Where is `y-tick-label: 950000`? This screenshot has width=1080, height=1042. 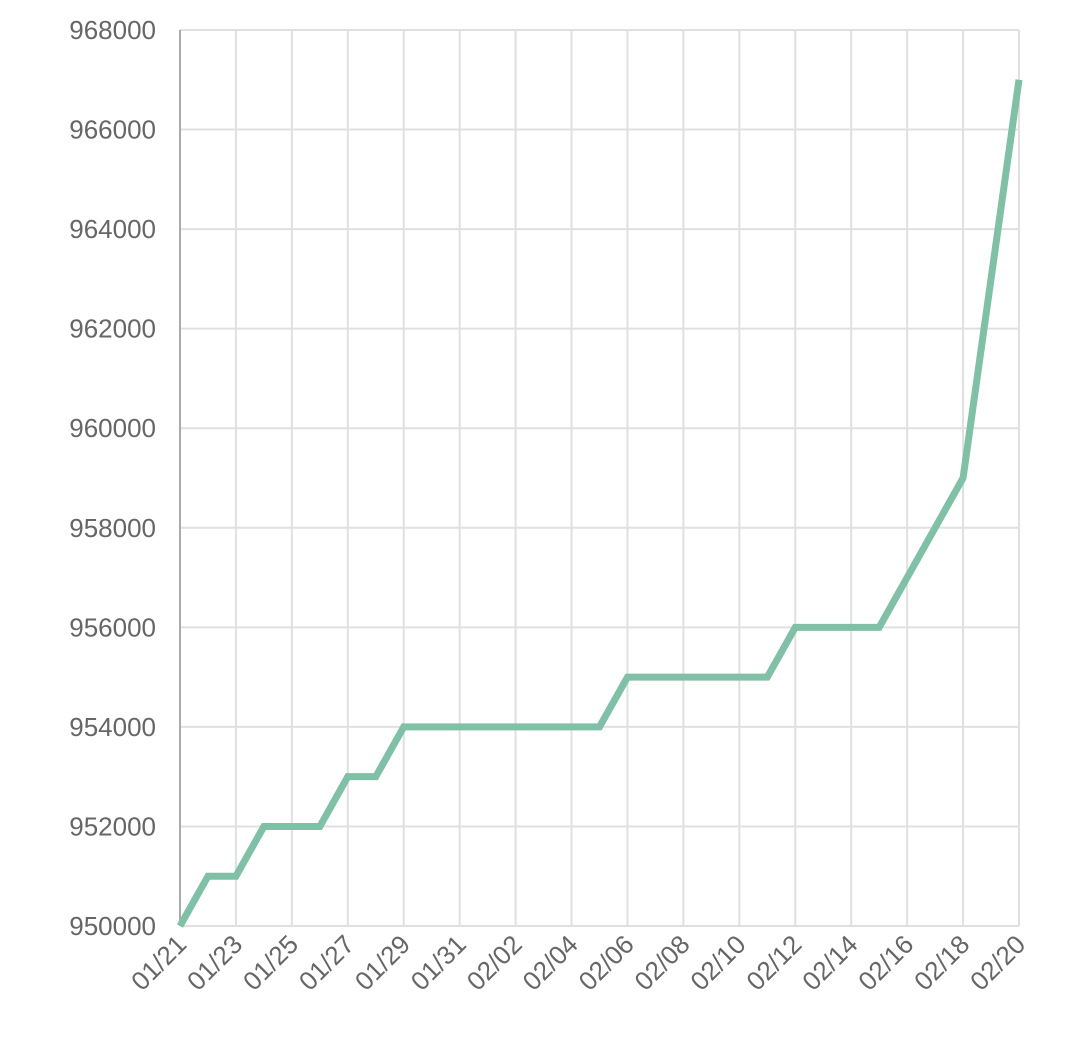
y-tick-label: 950000 is located at coordinates (112, 926).